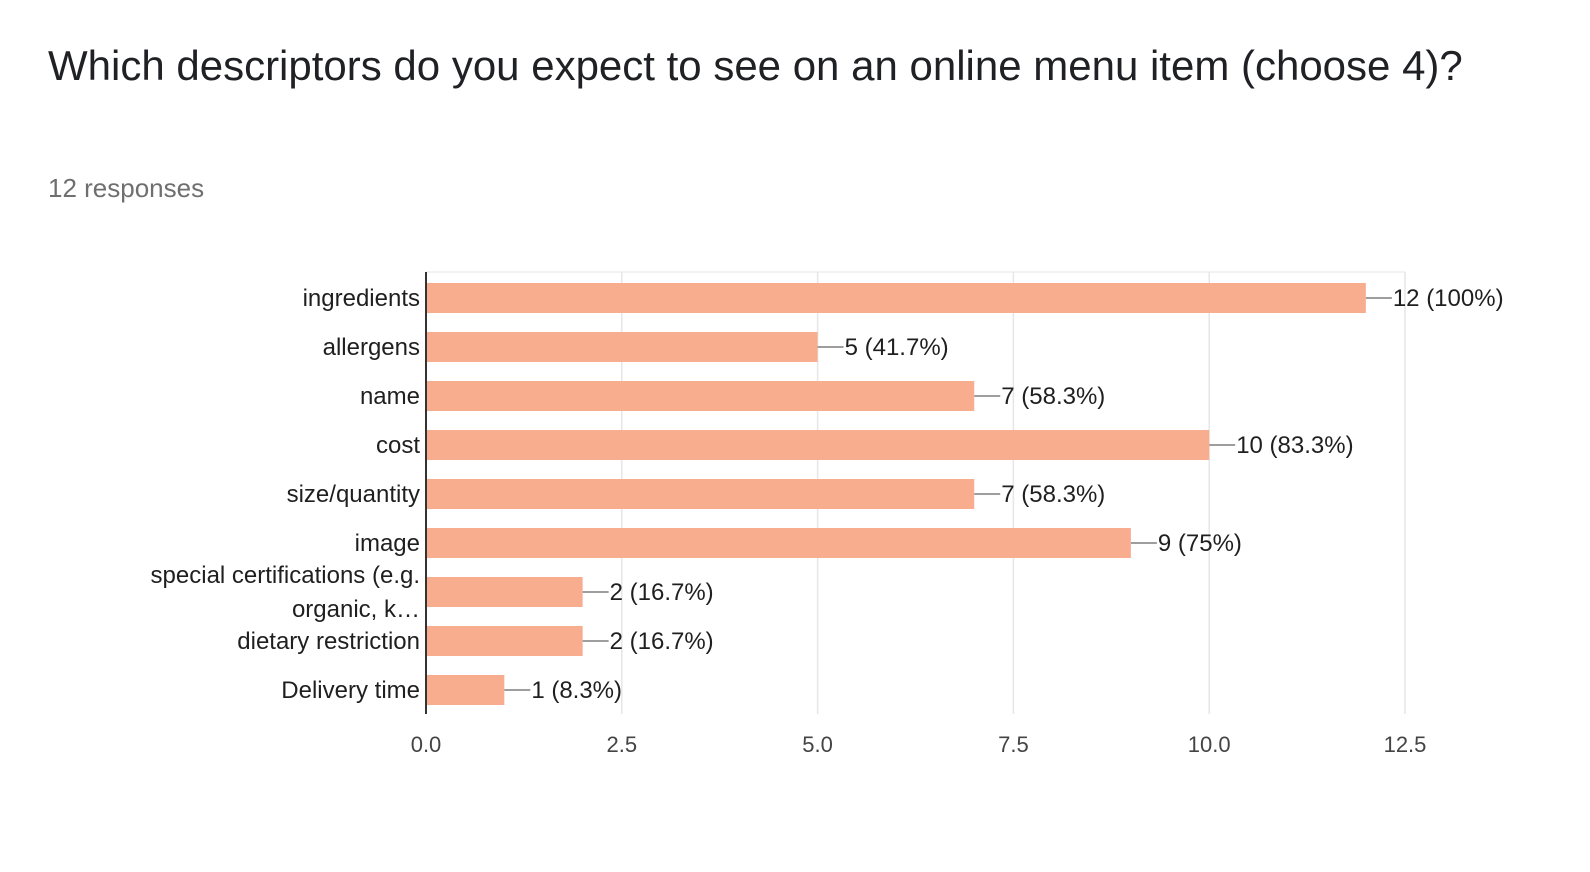 This screenshot has width=1590, height=872. Describe the element at coordinates (897, 347) in the screenshot. I see `value-label: 5 (41.7%)` at that location.